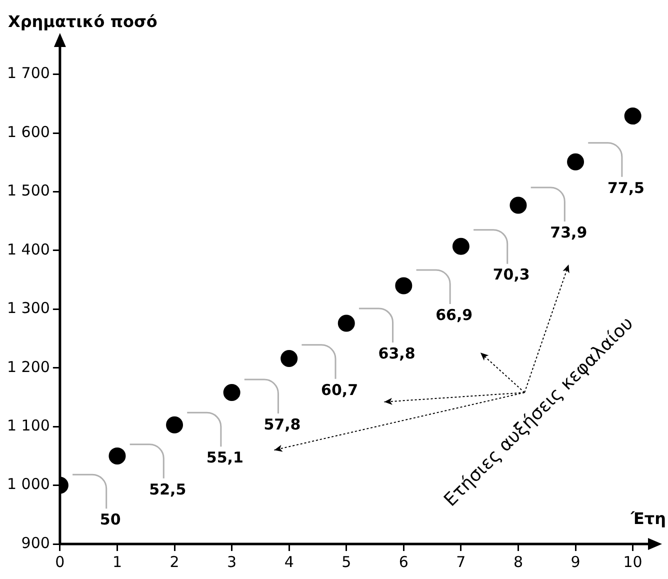  I want to click on y-tick-label: 1 500, so click(28, 191).